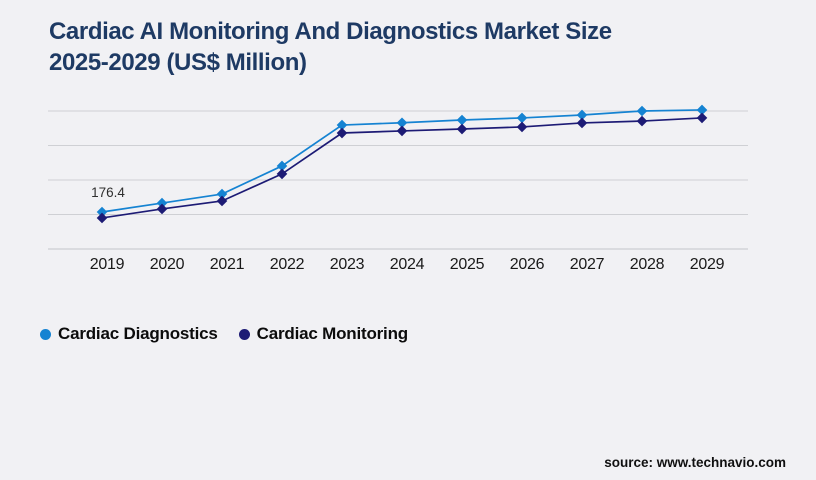 Image resolution: width=816 pixels, height=480 pixels. I want to click on legend-item-cardiac-monitoring: Cardiac Monitoring, so click(323, 334).